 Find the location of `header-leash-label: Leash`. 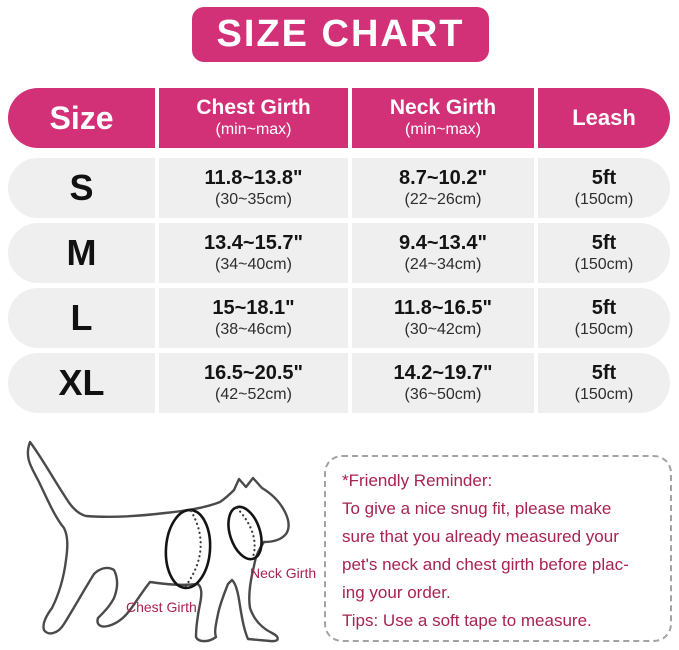

header-leash-label: Leash is located at coordinates (604, 118).